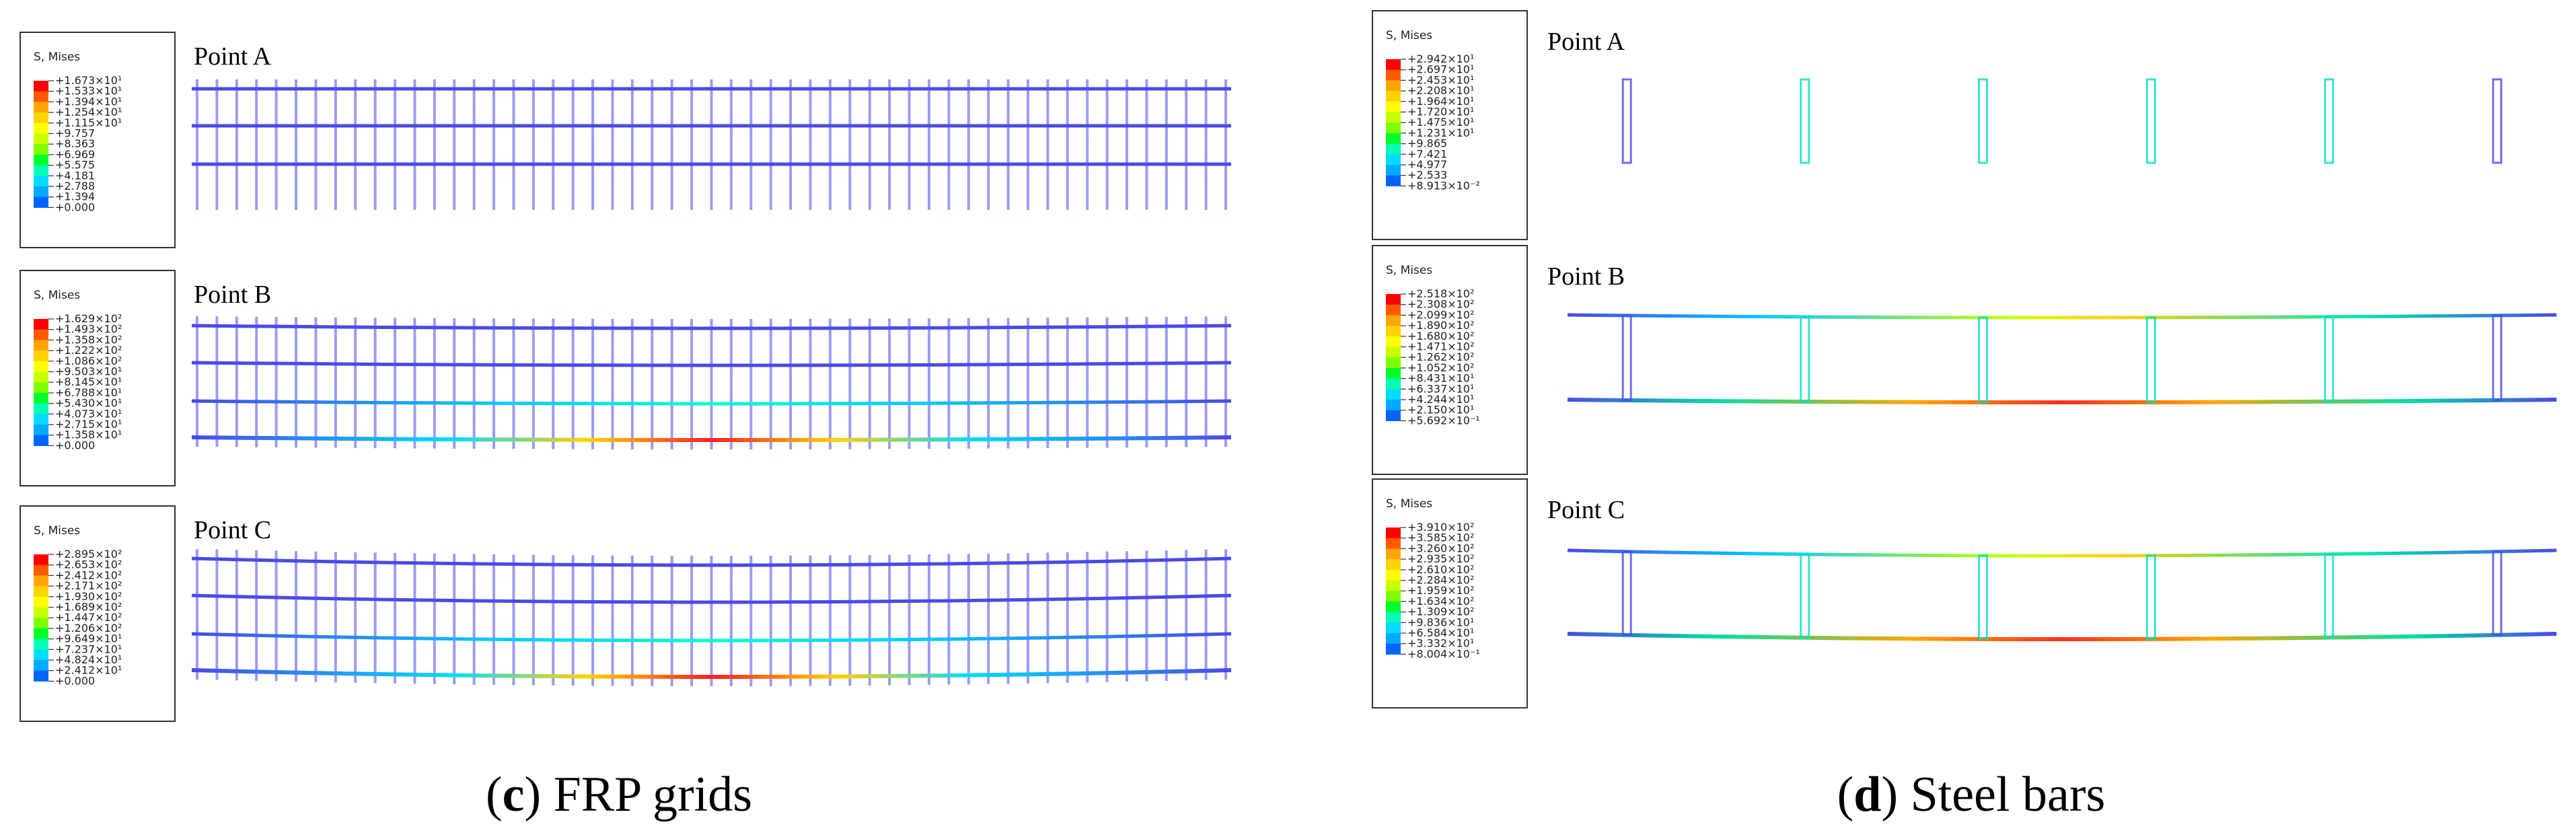  I want to click on legend-value: +1.471×10², so click(1440, 346).